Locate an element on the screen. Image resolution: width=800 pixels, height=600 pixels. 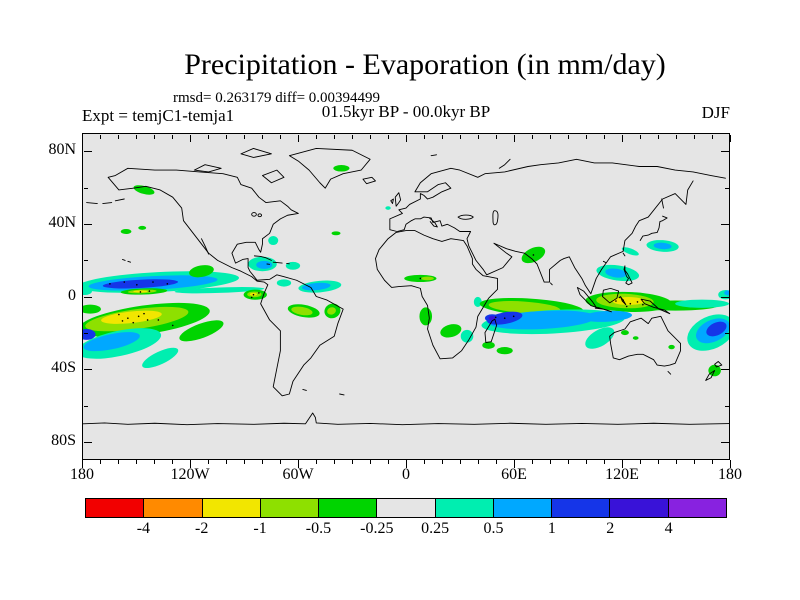
coastline-eurasia-arctic is located at coordinates (570, 175).